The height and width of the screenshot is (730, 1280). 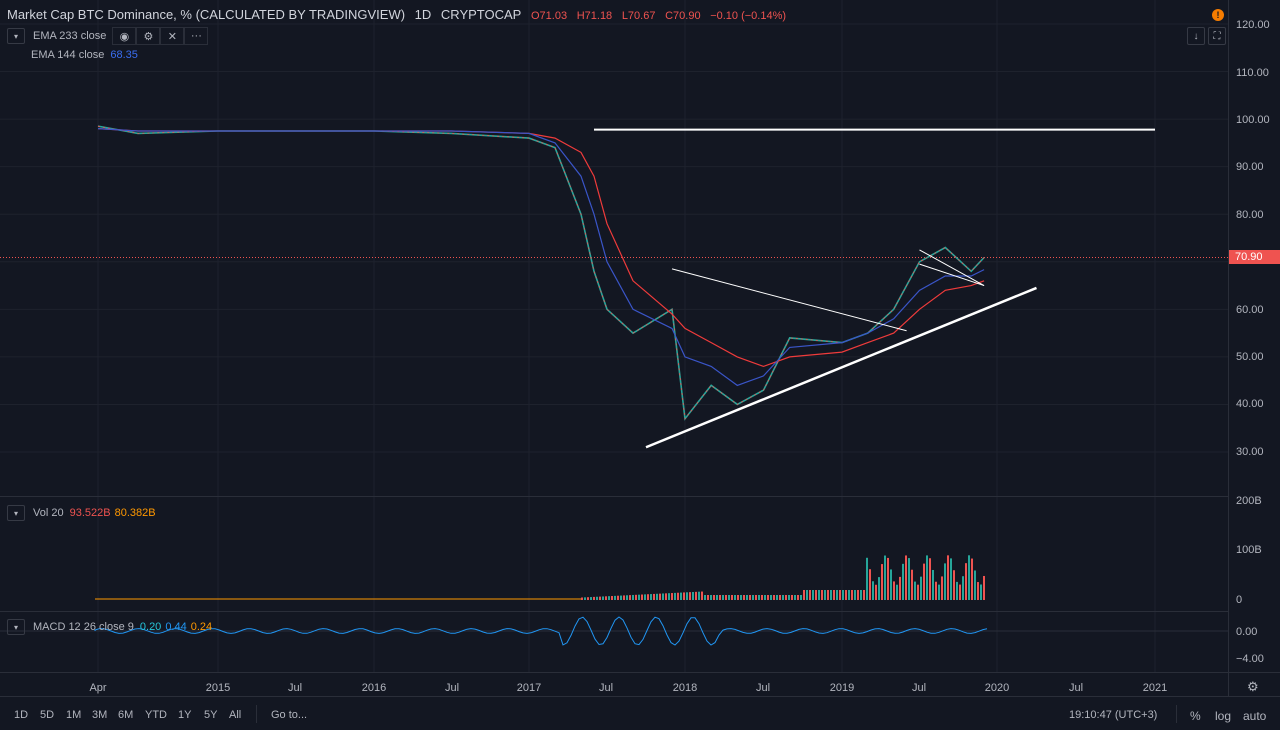 What do you see at coordinates (1223, 716) in the screenshot?
I see `log-toggle: log` at bounding box center [1223, 716].